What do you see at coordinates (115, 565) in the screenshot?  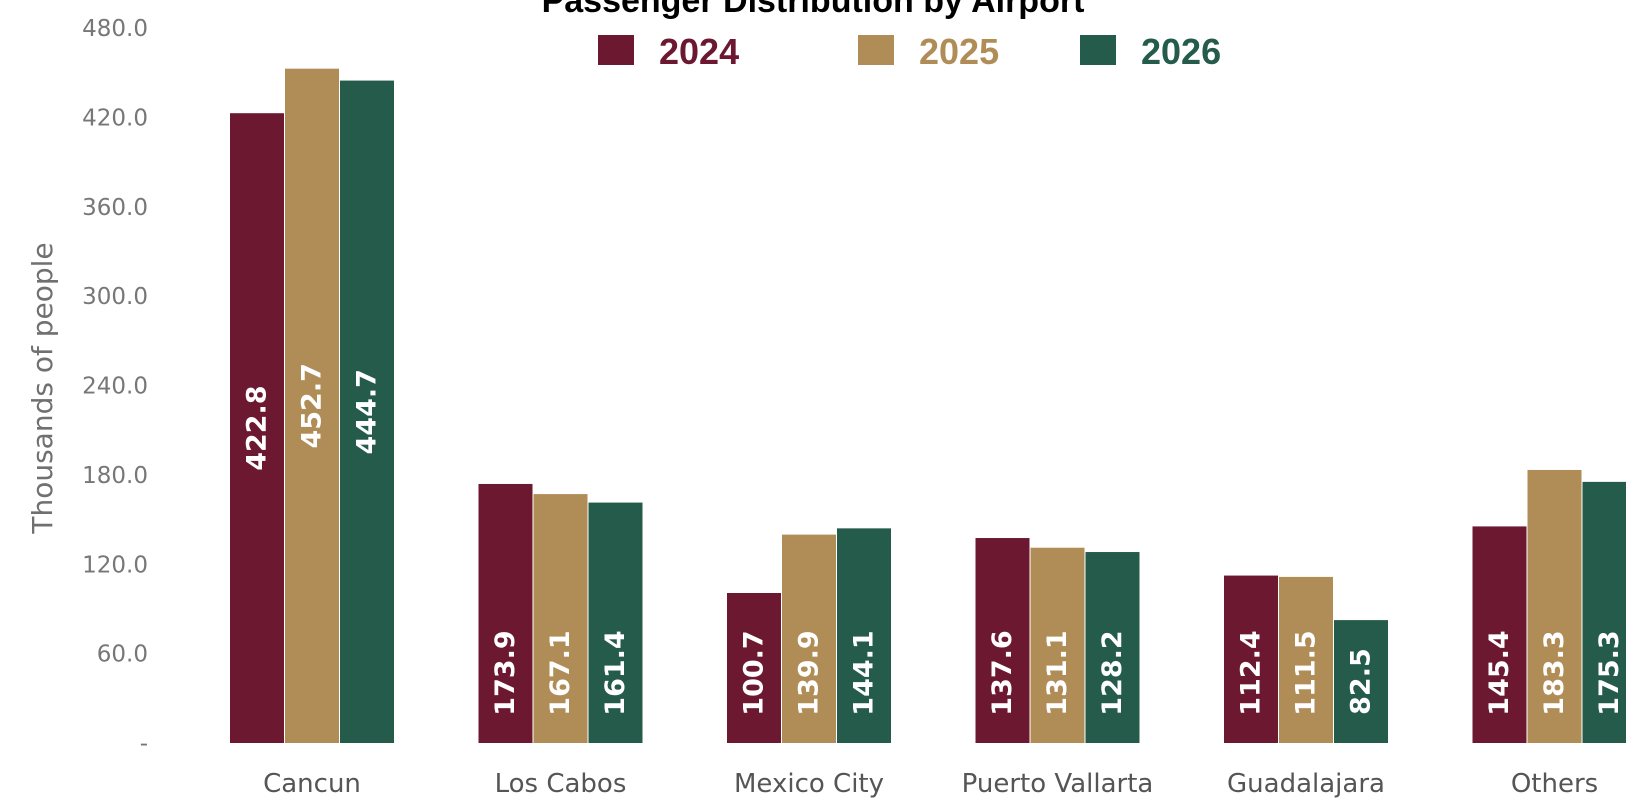 I see `y-tick-label: 120.0` at bounding box center [115, 565].